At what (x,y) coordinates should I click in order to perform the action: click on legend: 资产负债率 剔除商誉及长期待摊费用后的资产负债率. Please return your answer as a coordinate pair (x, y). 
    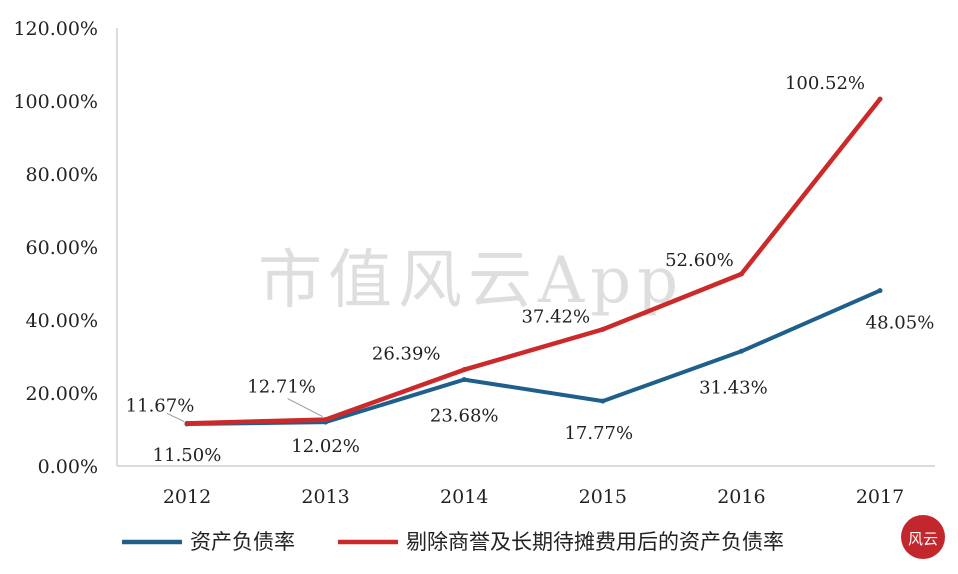
    Looking at the image, I should click on (453, 542).